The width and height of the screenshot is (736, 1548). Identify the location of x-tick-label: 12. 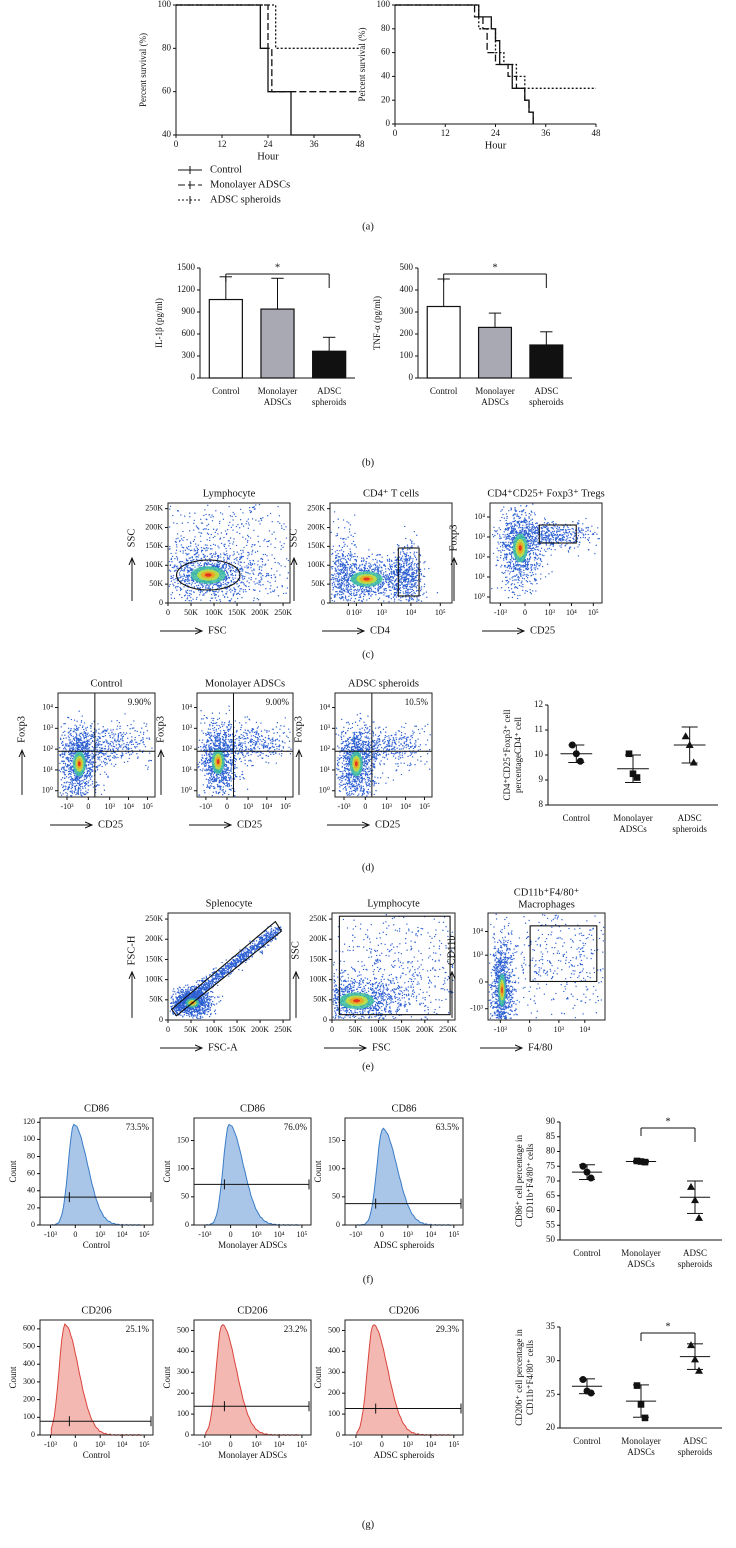
(445, 133).